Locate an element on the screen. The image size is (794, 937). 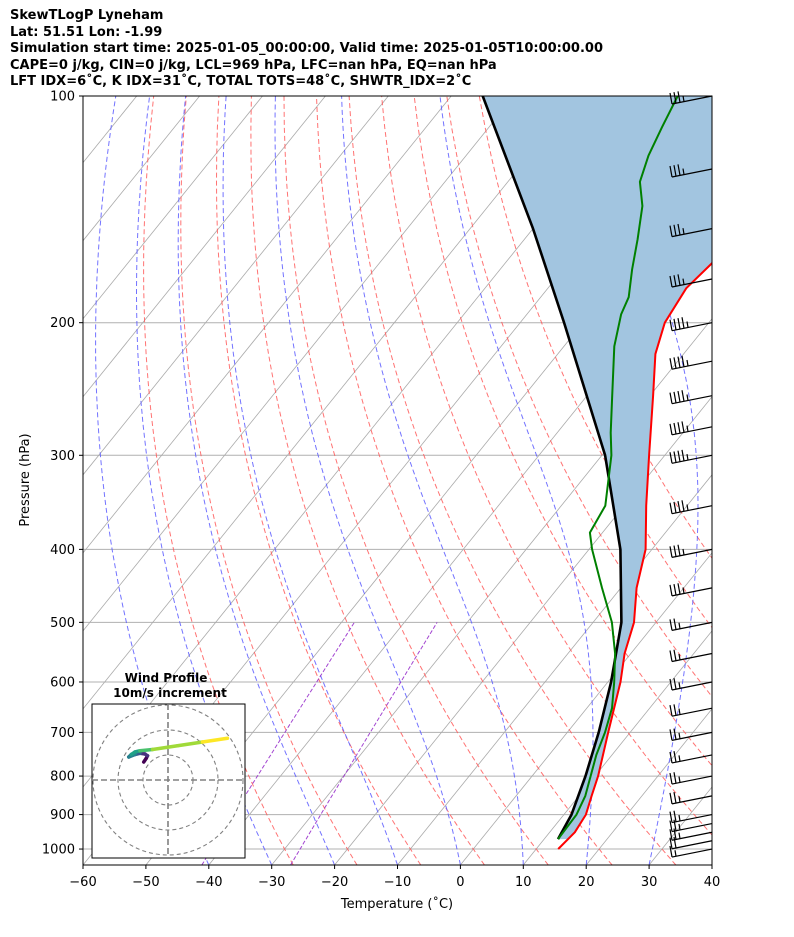
chart-title: SkewTLogP Lyneham is located at coordinates (87, 15).